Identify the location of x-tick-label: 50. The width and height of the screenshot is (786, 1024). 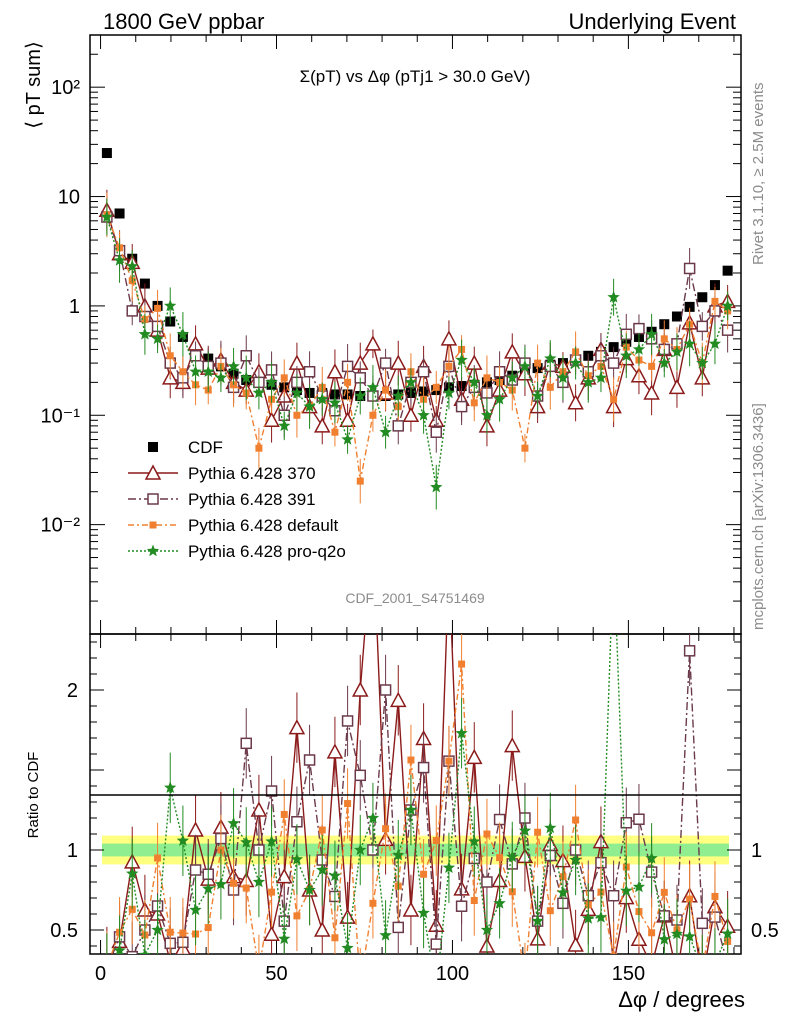
(276, 974).